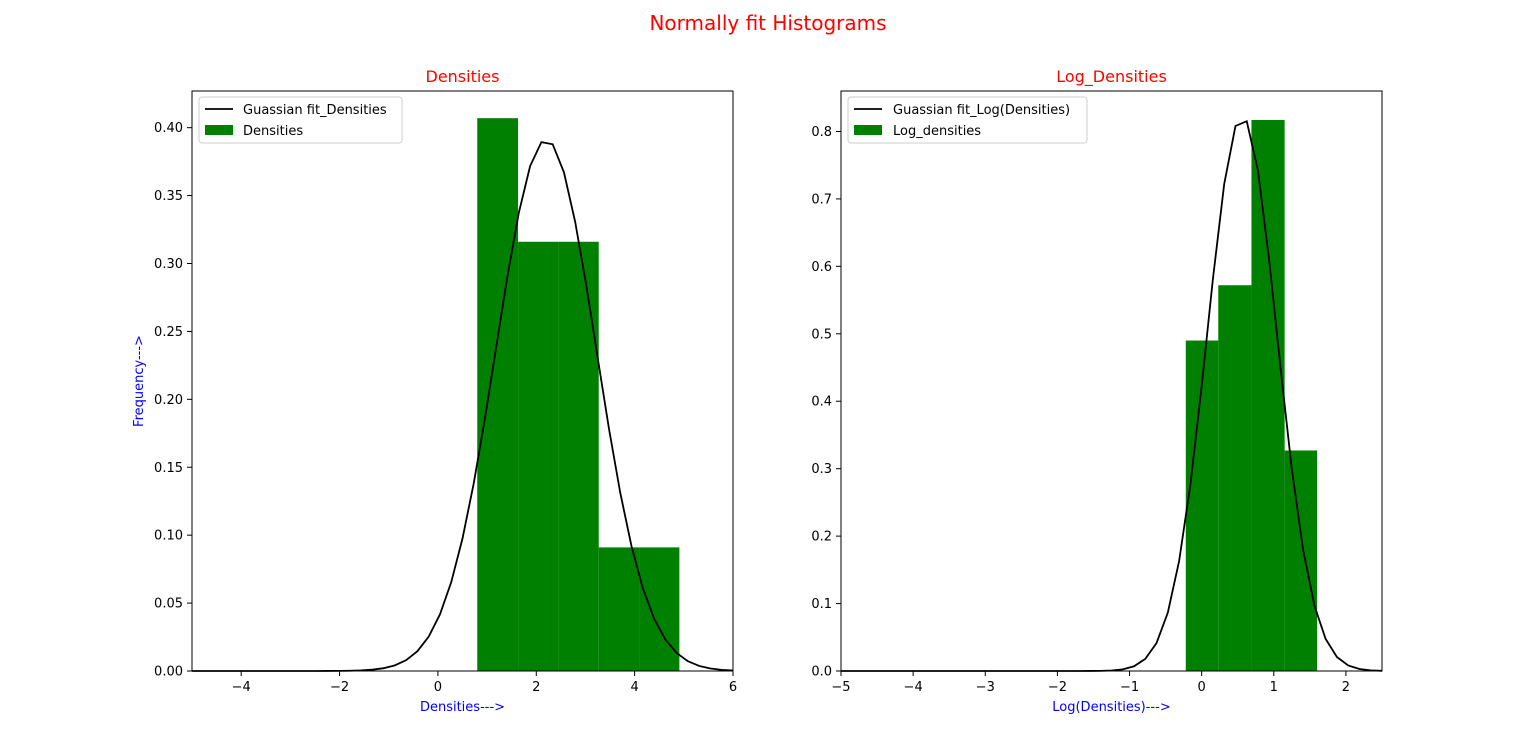 This screenshot has width=1536, height=754. I want to click on log-densities-y-tick-label: 0.4, so click(821, 402).